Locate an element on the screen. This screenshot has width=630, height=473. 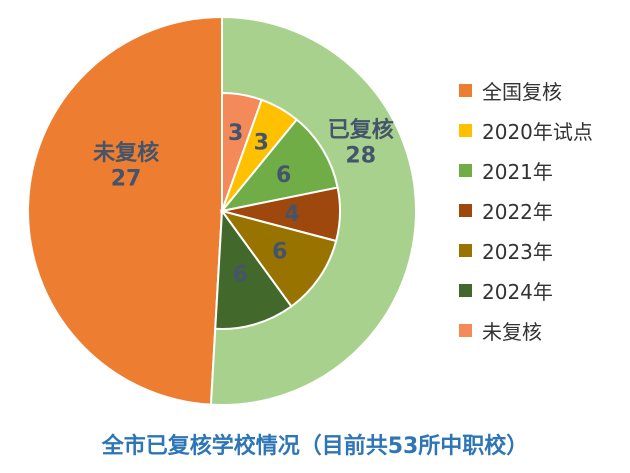
legend-item-2: 2021年 is located at coordinates (526, 170).